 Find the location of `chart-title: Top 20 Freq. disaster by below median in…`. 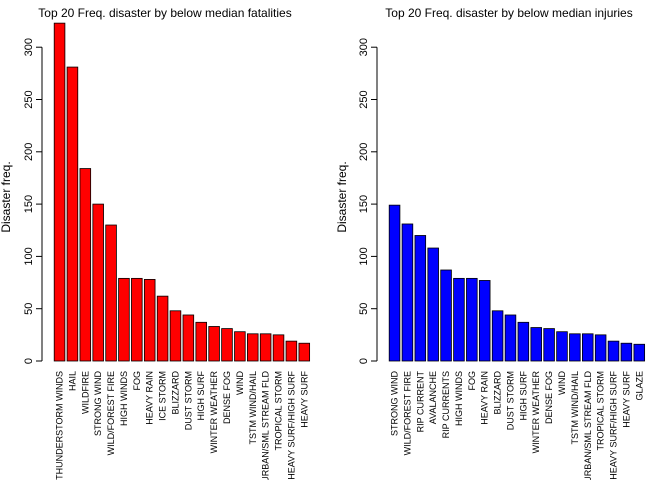

chart-title: Top 20 Freq. disaster by below median in… is located at coordinates (508, 13).